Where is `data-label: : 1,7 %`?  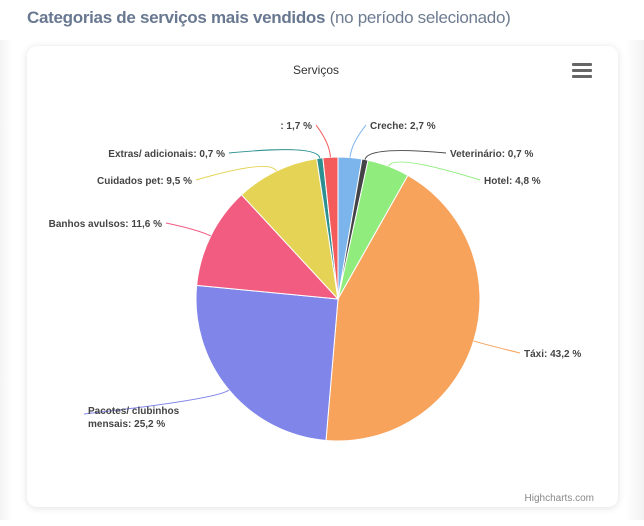 data-label: : 1,7 % is located at coordinates (296, 126).